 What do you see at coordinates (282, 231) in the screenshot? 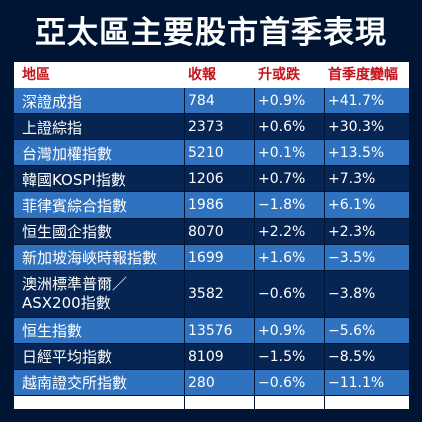
I see `cell-change: +2.2%` at bounding box center [282, 231].